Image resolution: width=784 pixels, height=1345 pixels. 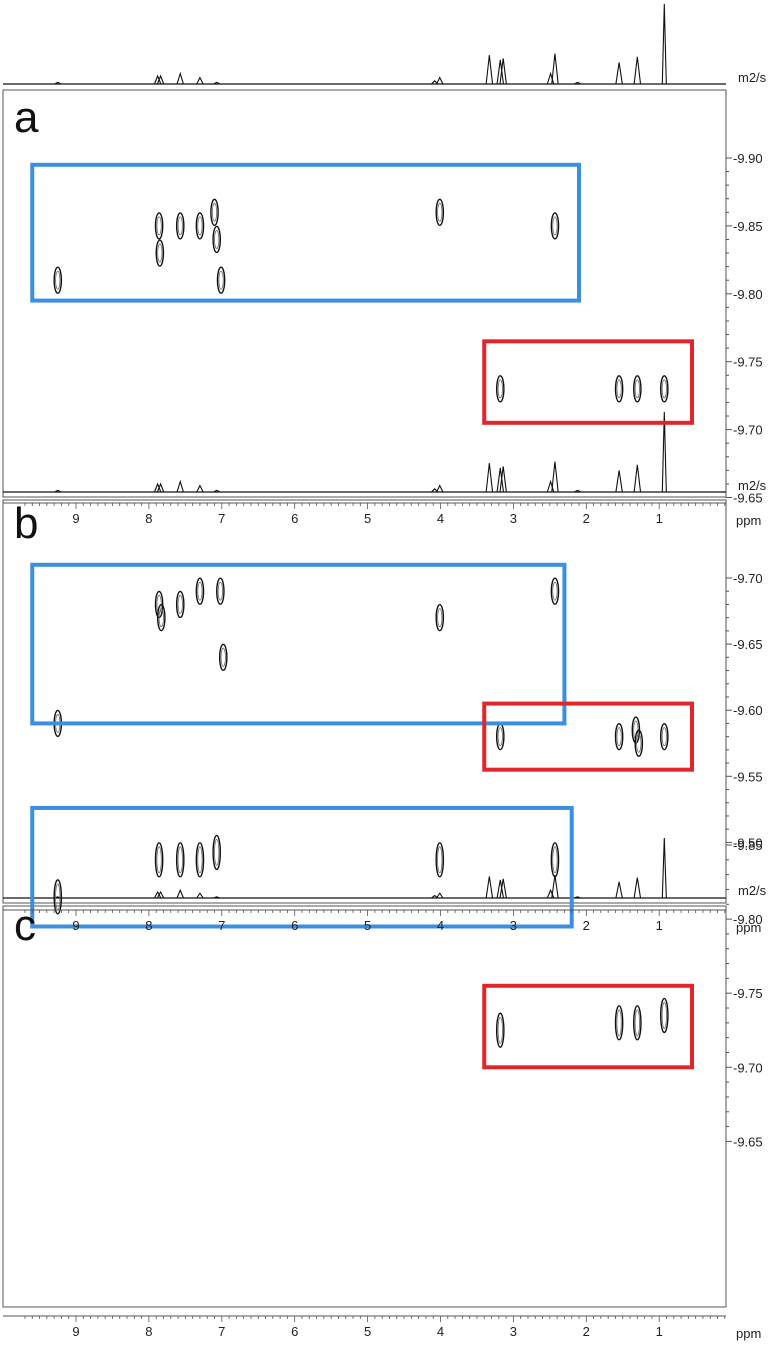 I want to click on panel-letter-a: a, so click(x=26, y=117).